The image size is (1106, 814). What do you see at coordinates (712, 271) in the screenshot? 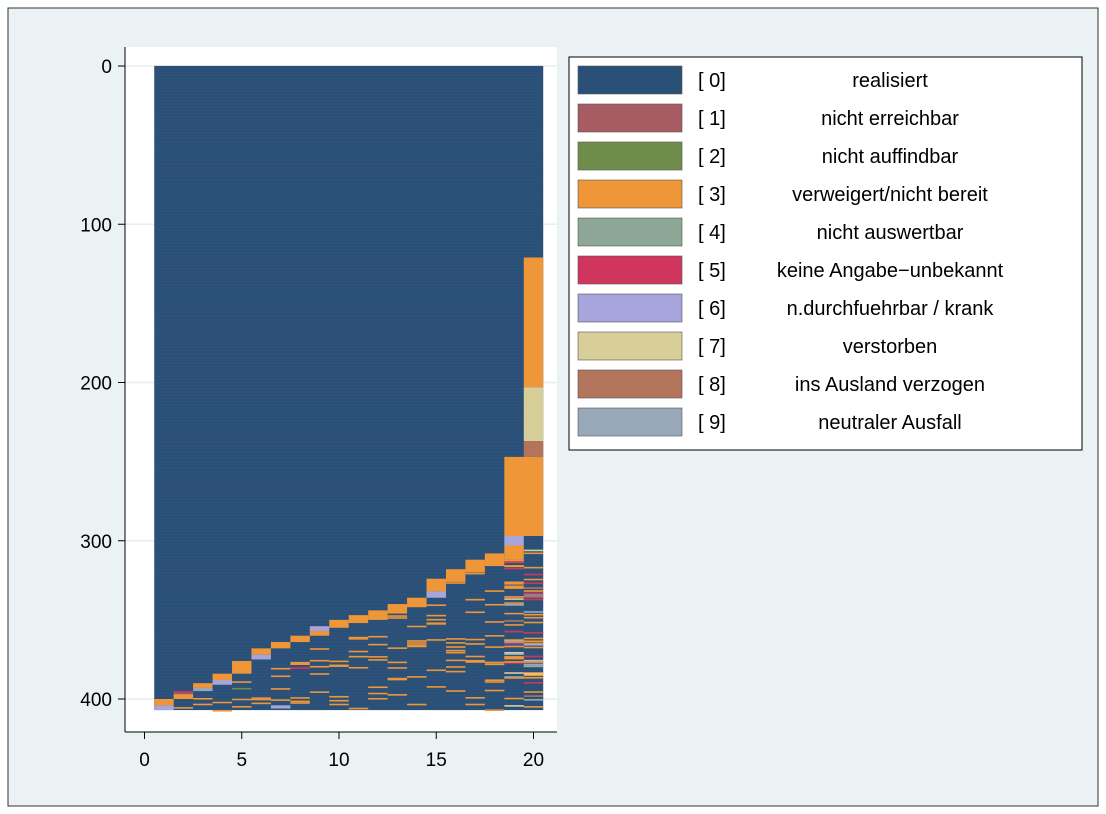
I see `legend-code: [ 5]` at bounding box center [712, 271].